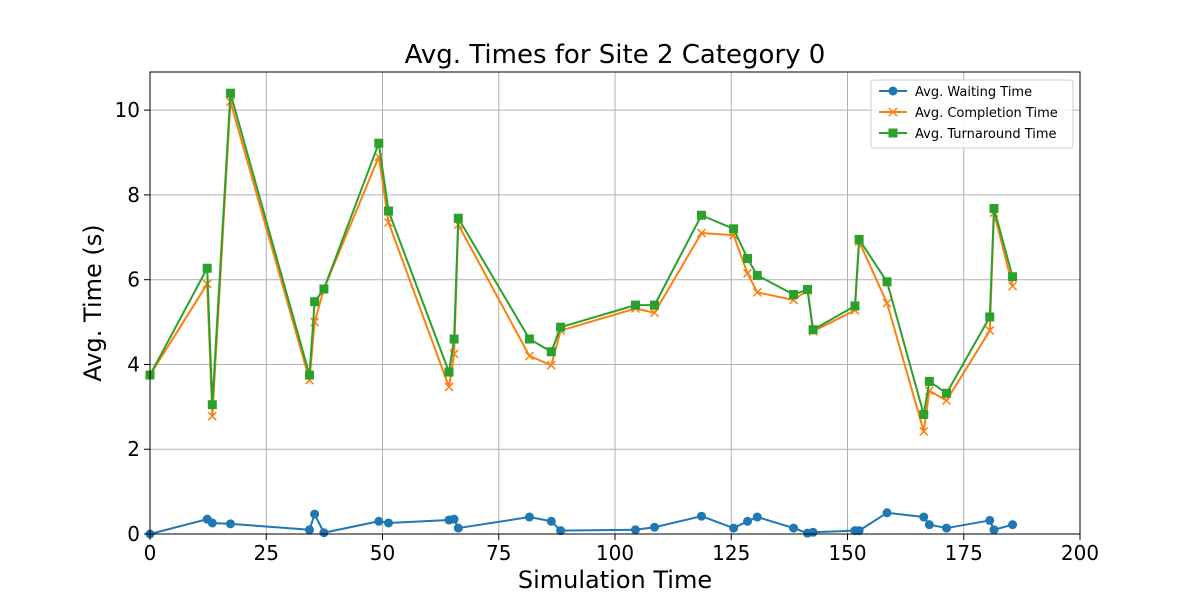 This screenshot has width=1200, height=600. Describe the element at coordinates (615, 553) in the screenshot. I see `x-tick-label: 100` at that location.